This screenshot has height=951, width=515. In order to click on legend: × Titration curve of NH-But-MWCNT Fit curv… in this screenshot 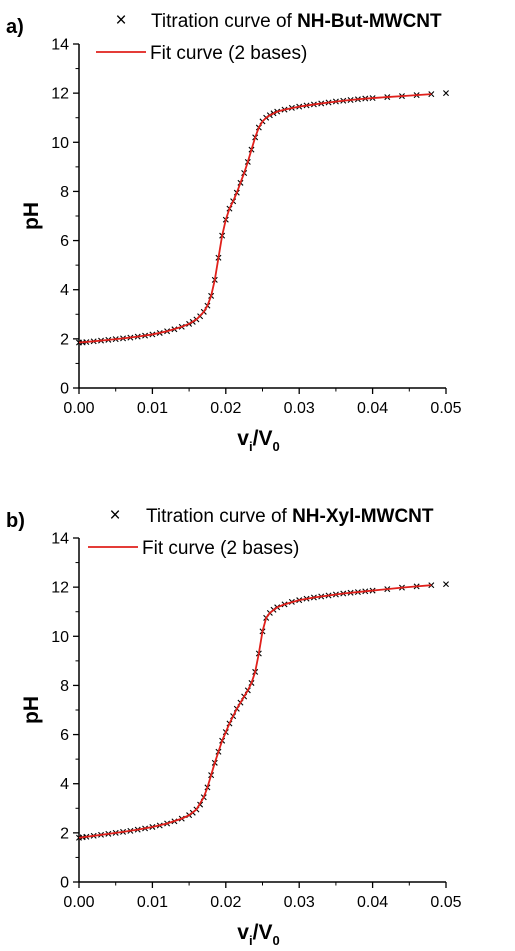, I will do `click(269, 37)`.